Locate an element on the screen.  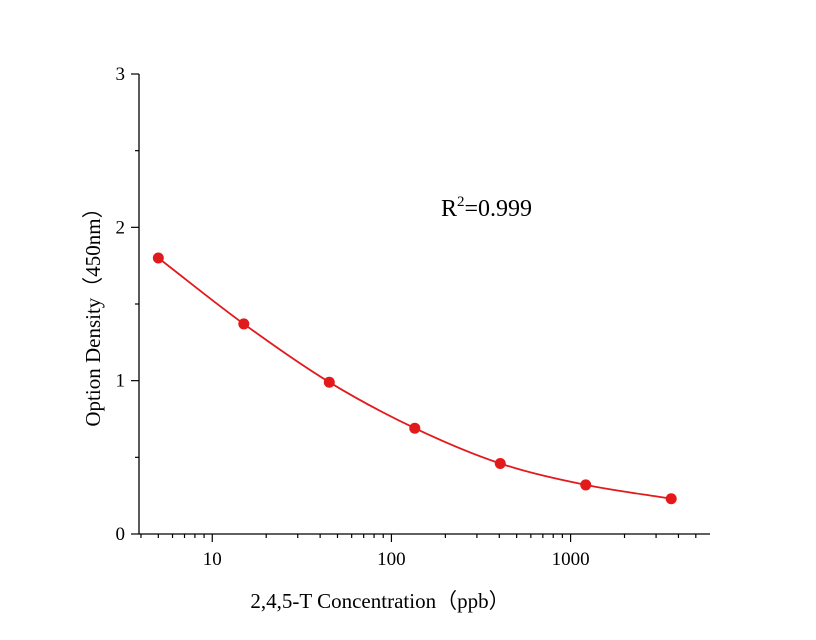
r-squared-base: R is located at coordinates (449, 209).